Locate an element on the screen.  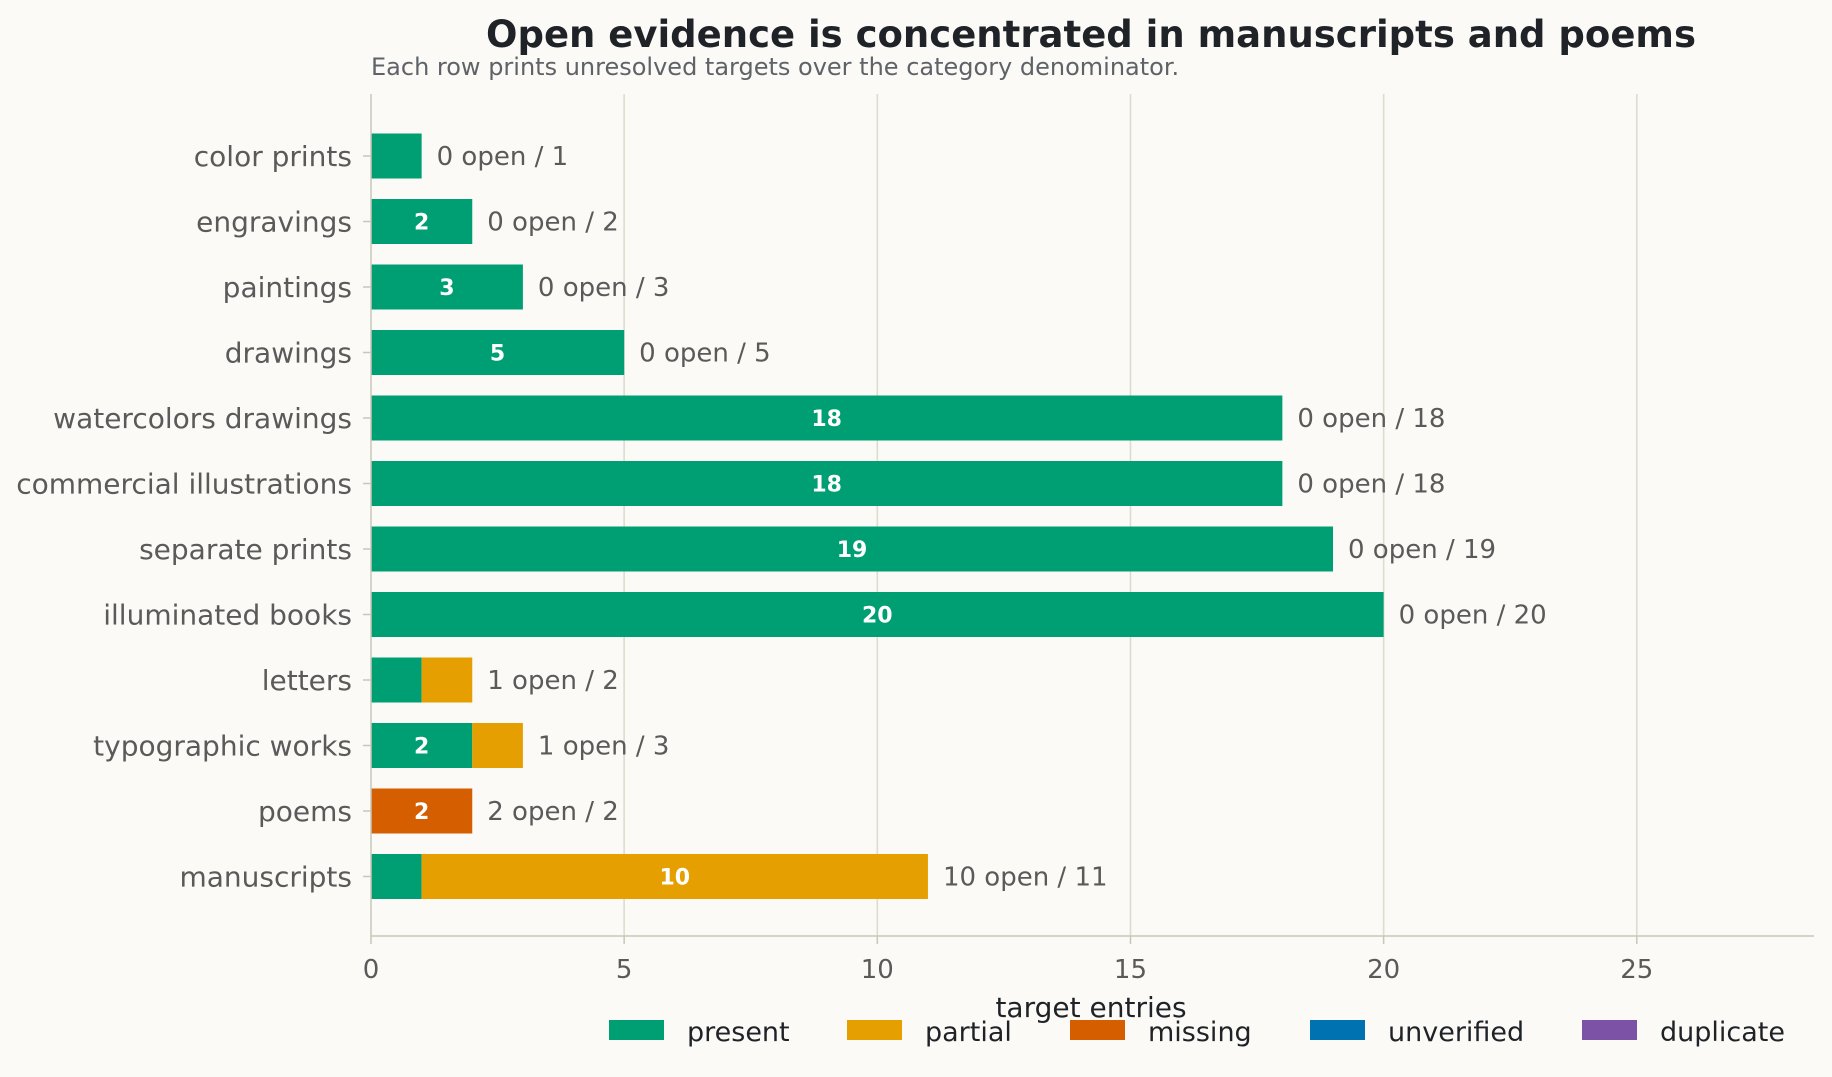
category-label: letters is located at coordinates (307, 680).